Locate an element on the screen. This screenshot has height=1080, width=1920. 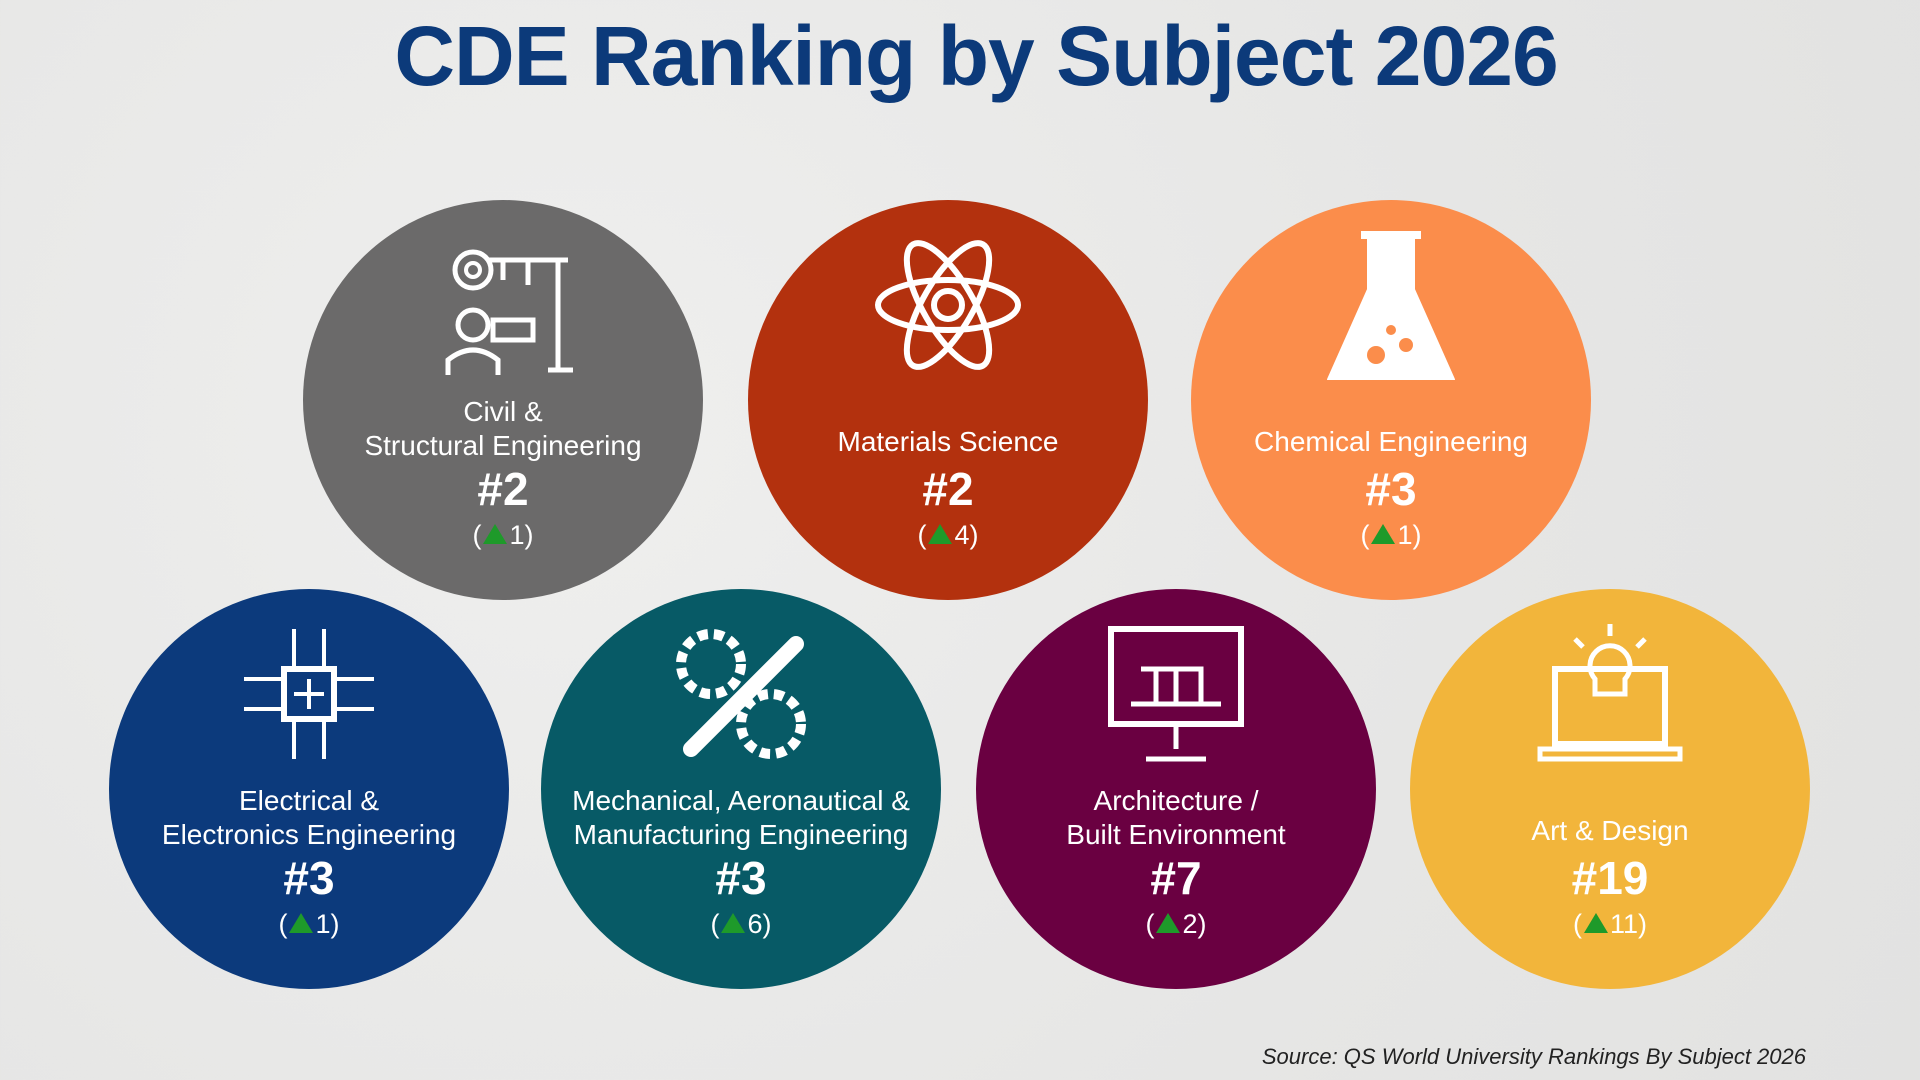
rank-change: (6) is located at coordinates (741, 924).